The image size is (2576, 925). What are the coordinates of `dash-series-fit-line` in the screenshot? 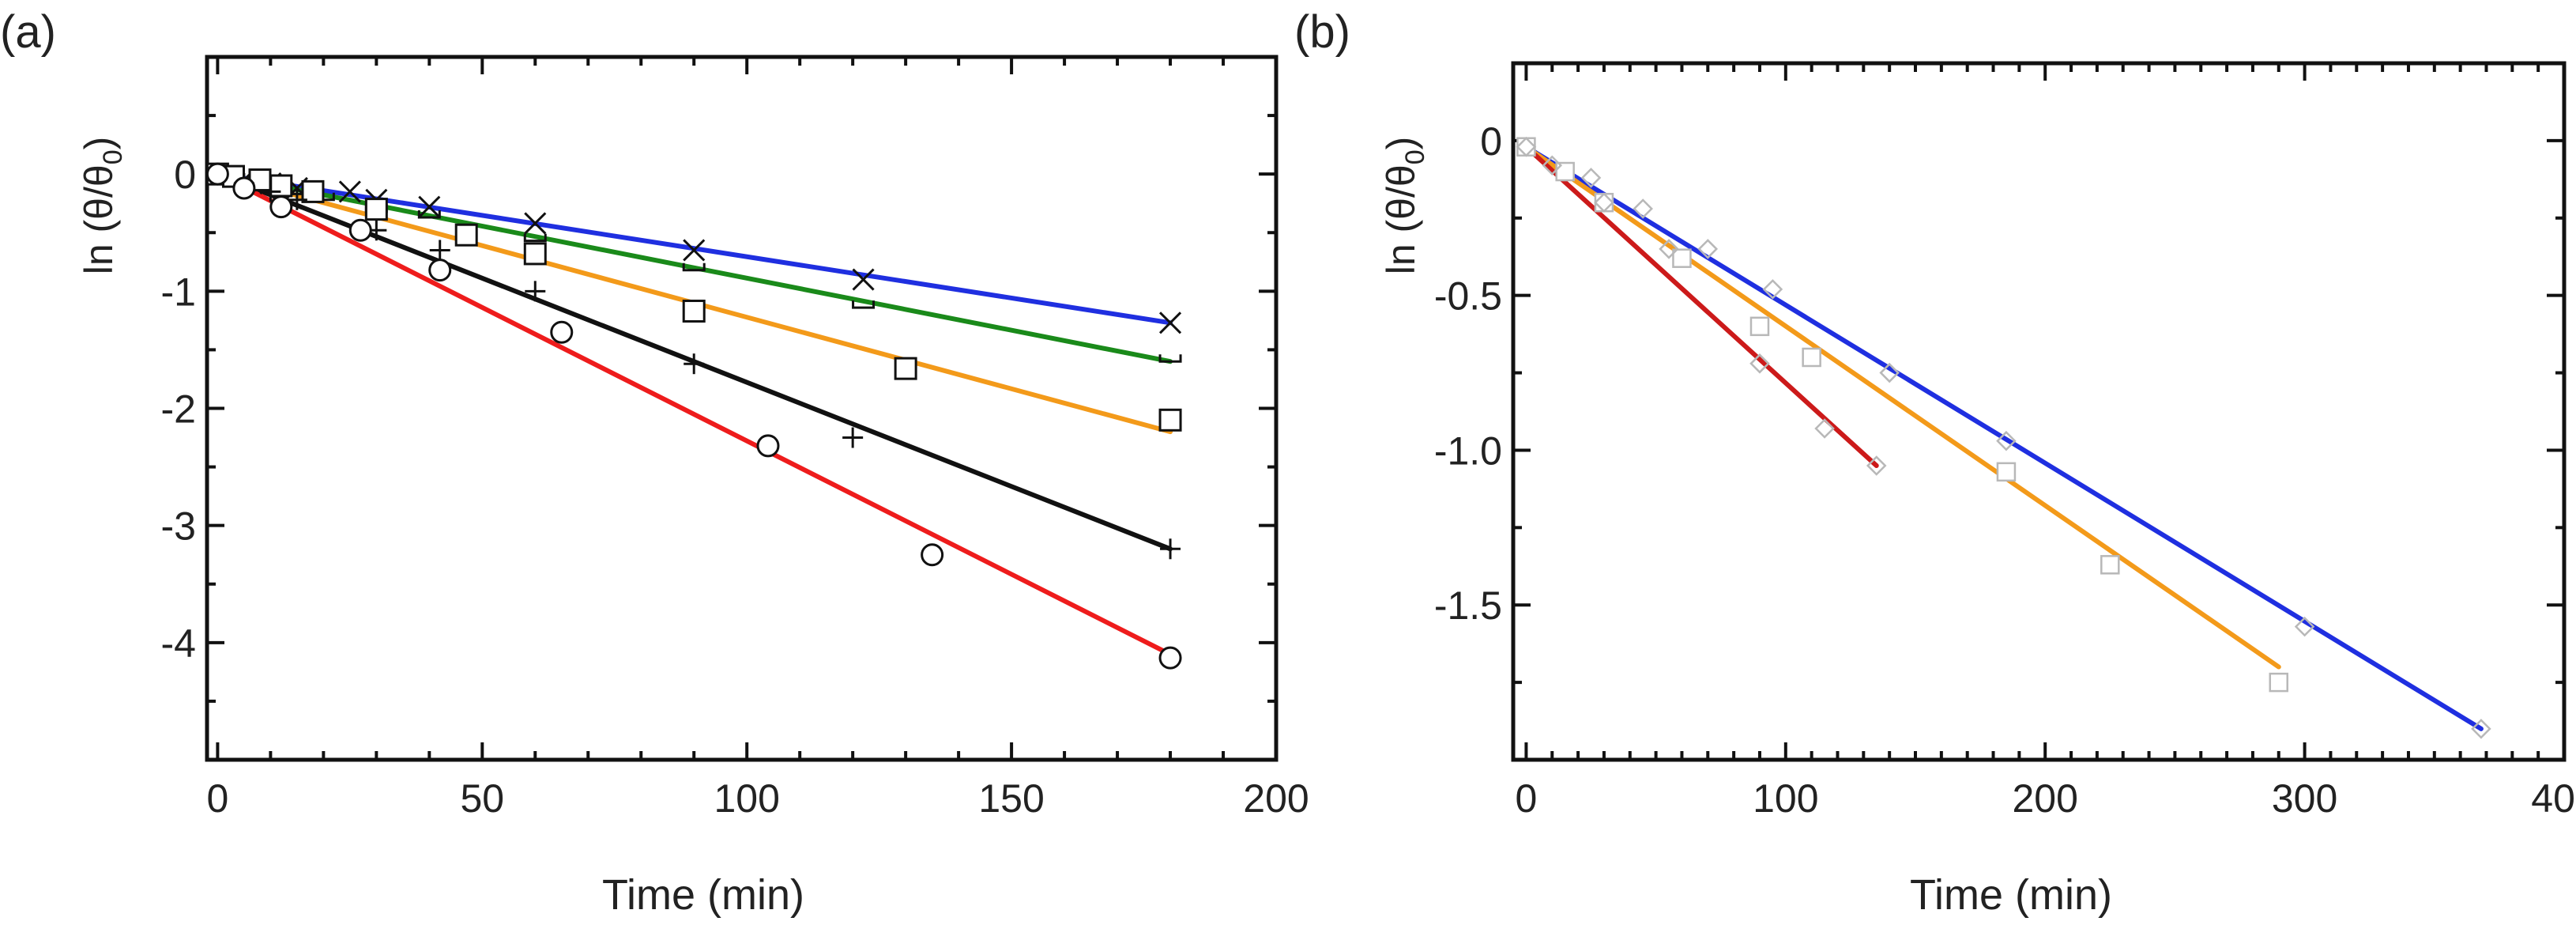 It's located at (694, 268).